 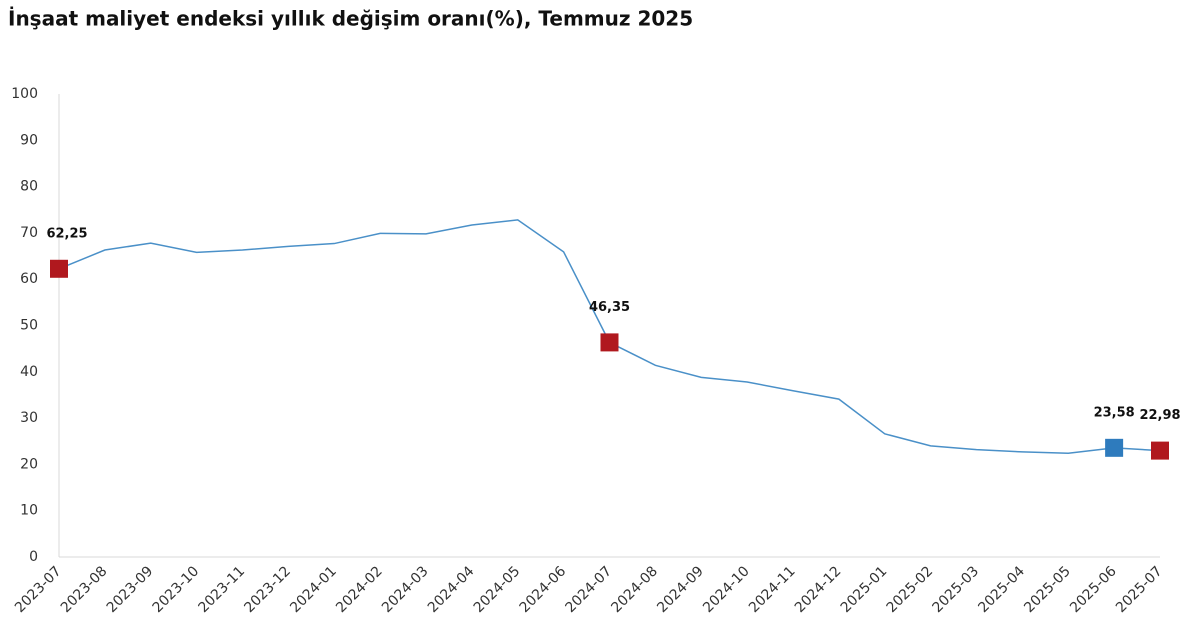 What do you see at coordinates (359, 589) in the screenshot?
I see `x-tick-label: 2024-02` at bounding box center [359, 589].